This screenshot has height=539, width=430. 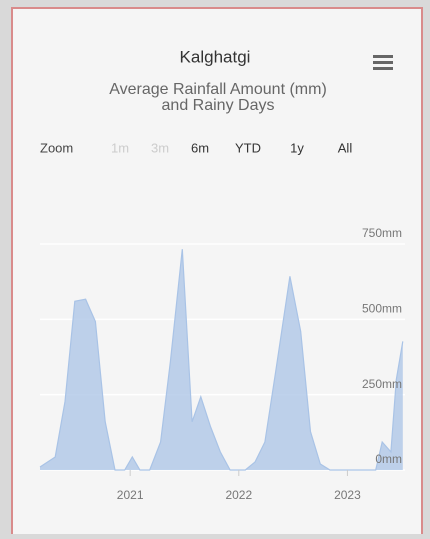 I want to click on y-tick-label: 0mm, so click(x=388, y=459).